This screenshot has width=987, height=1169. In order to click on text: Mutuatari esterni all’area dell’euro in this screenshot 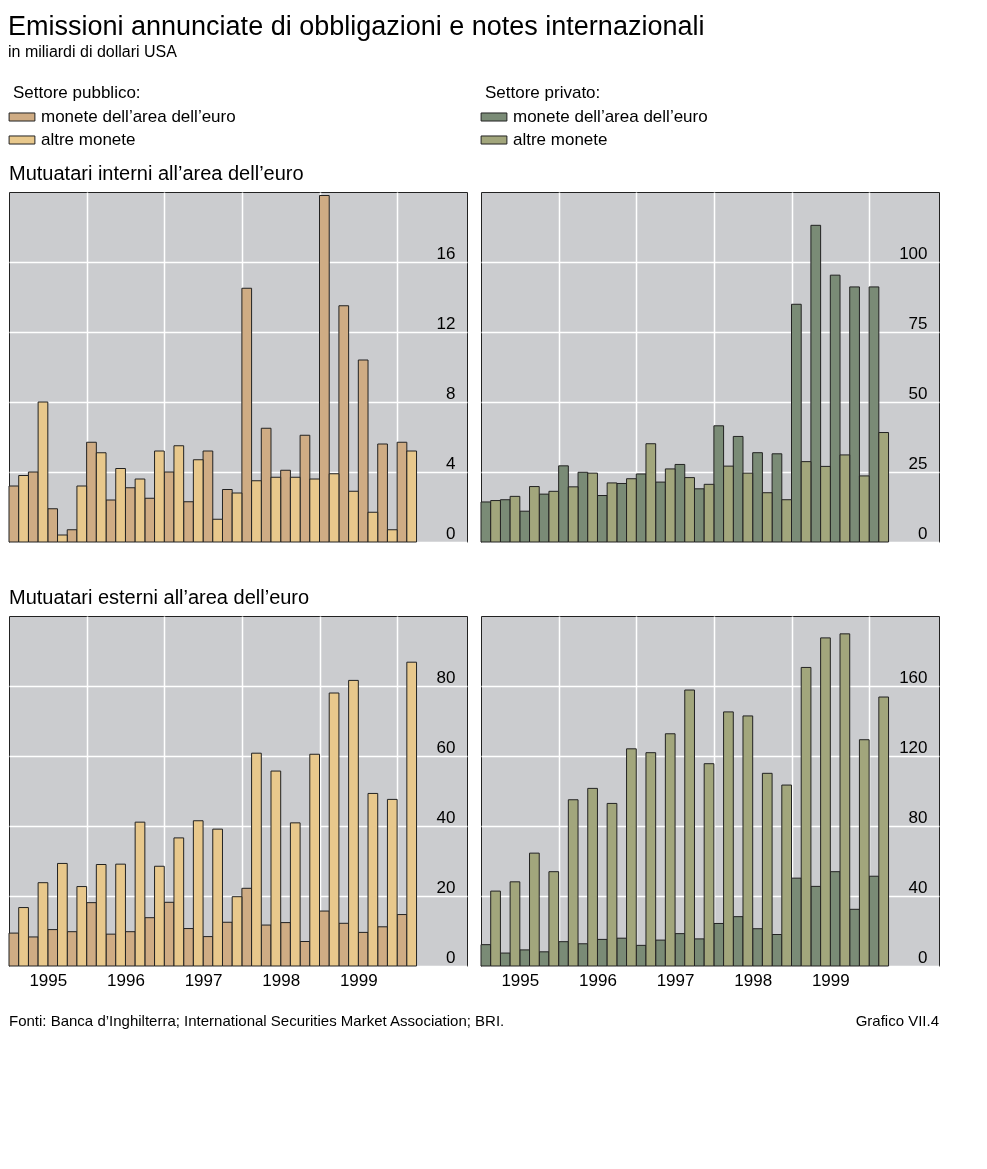, I will do `click(159, 597)`.